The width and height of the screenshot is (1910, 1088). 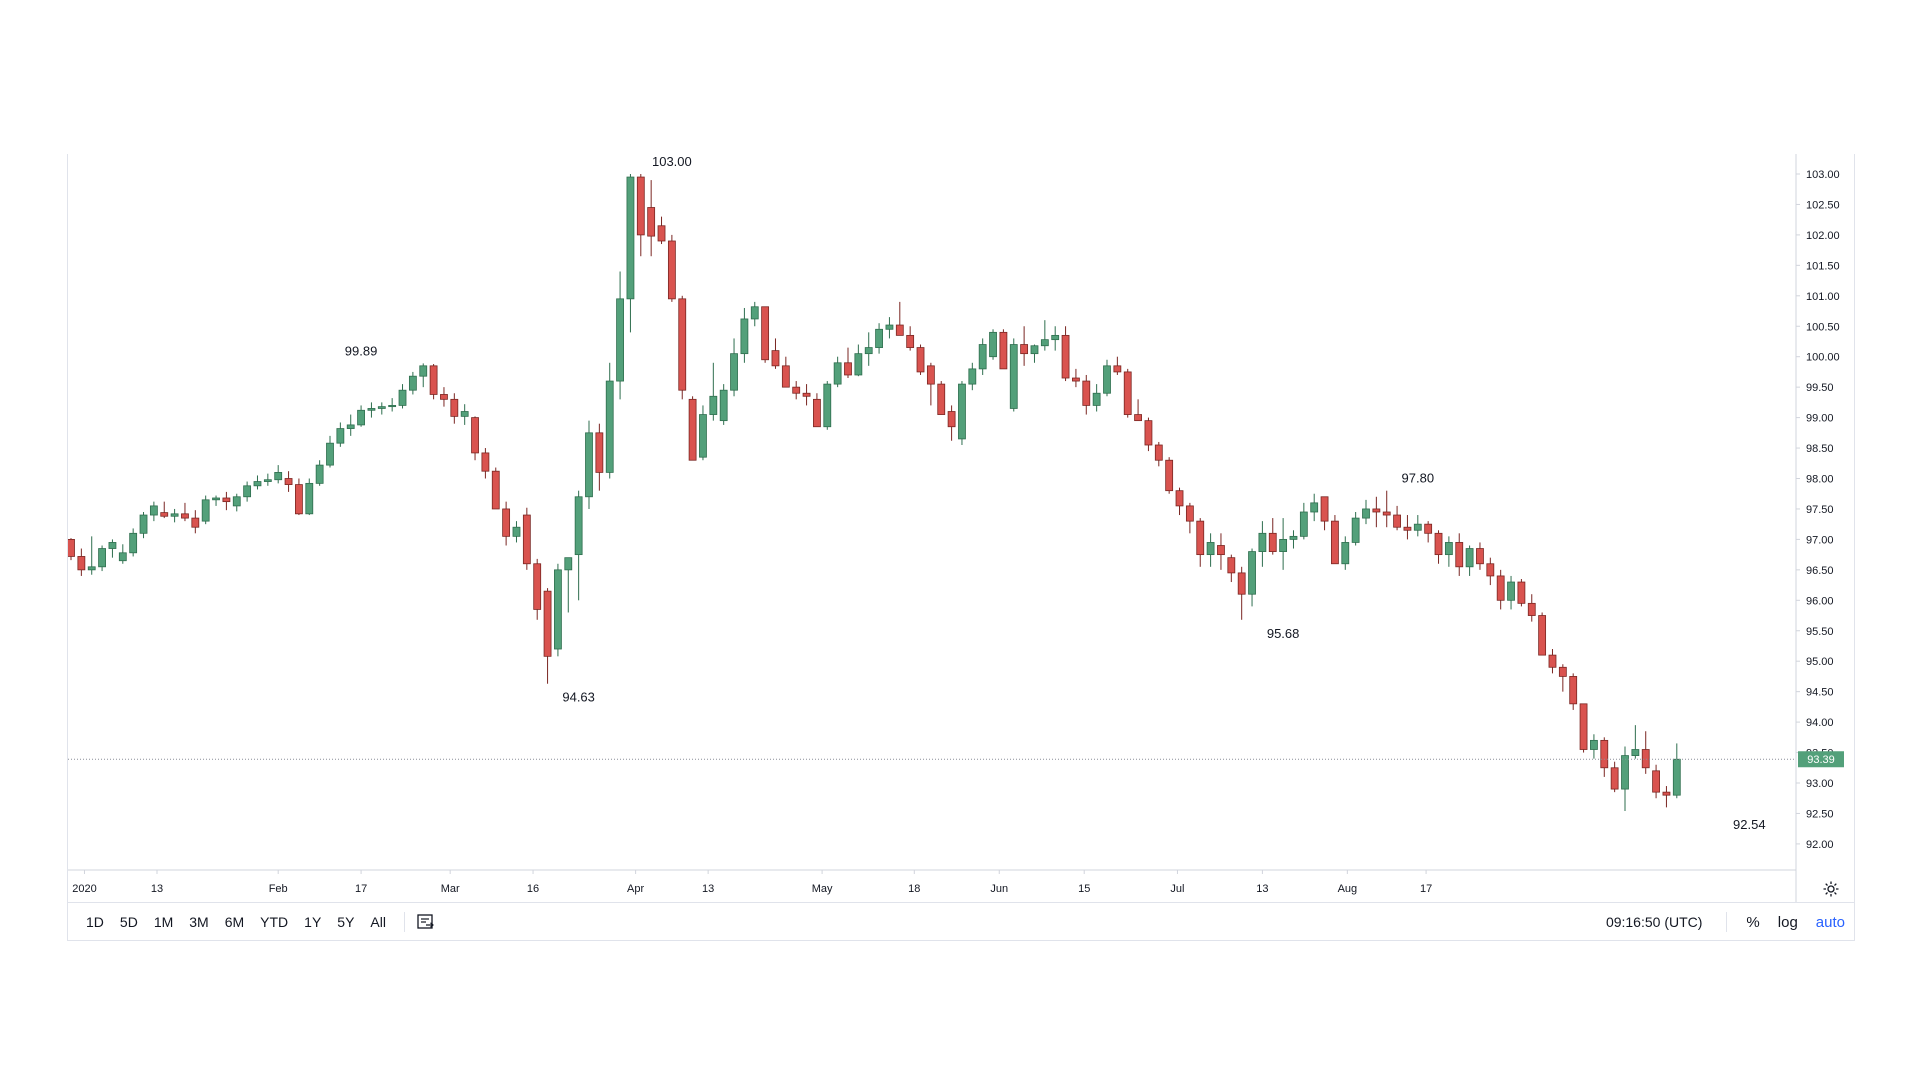 I want to click on x-tick-label: May, so click(x=822, y=889).